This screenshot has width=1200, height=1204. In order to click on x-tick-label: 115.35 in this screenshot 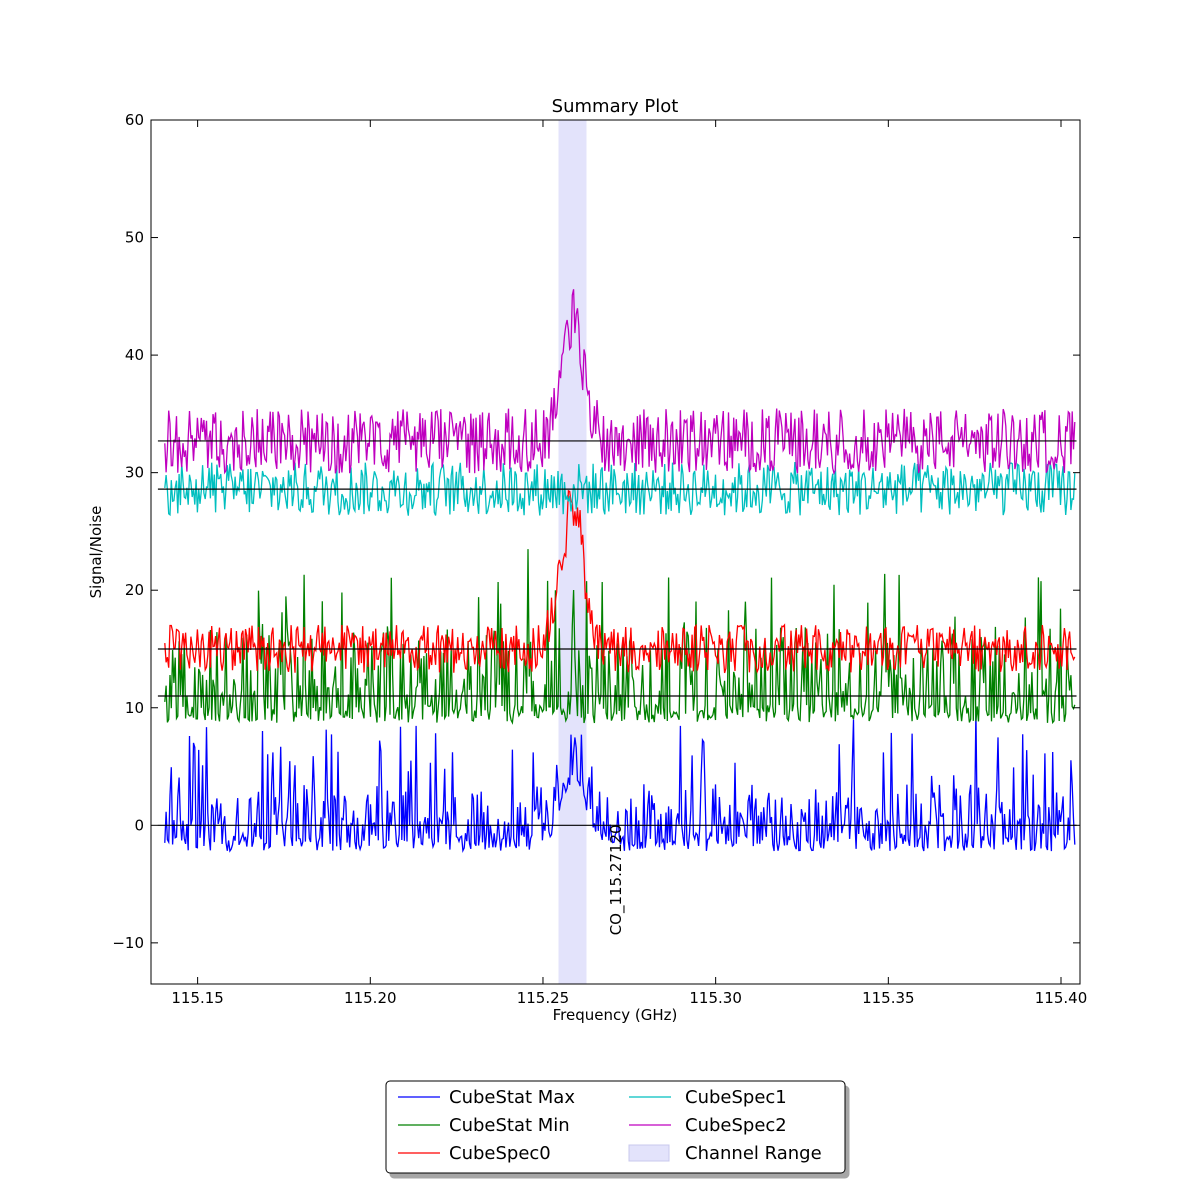, I will do `click(888, 998)`.